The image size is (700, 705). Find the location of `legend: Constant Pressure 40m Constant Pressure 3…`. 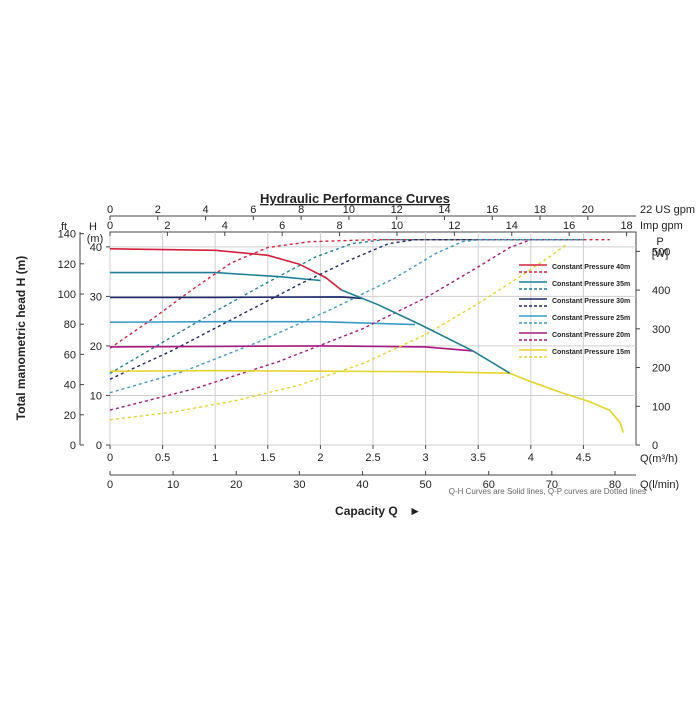

legend: Constant Pressure 40m Constant Pressure 3… is located at coordinates (574, 311).